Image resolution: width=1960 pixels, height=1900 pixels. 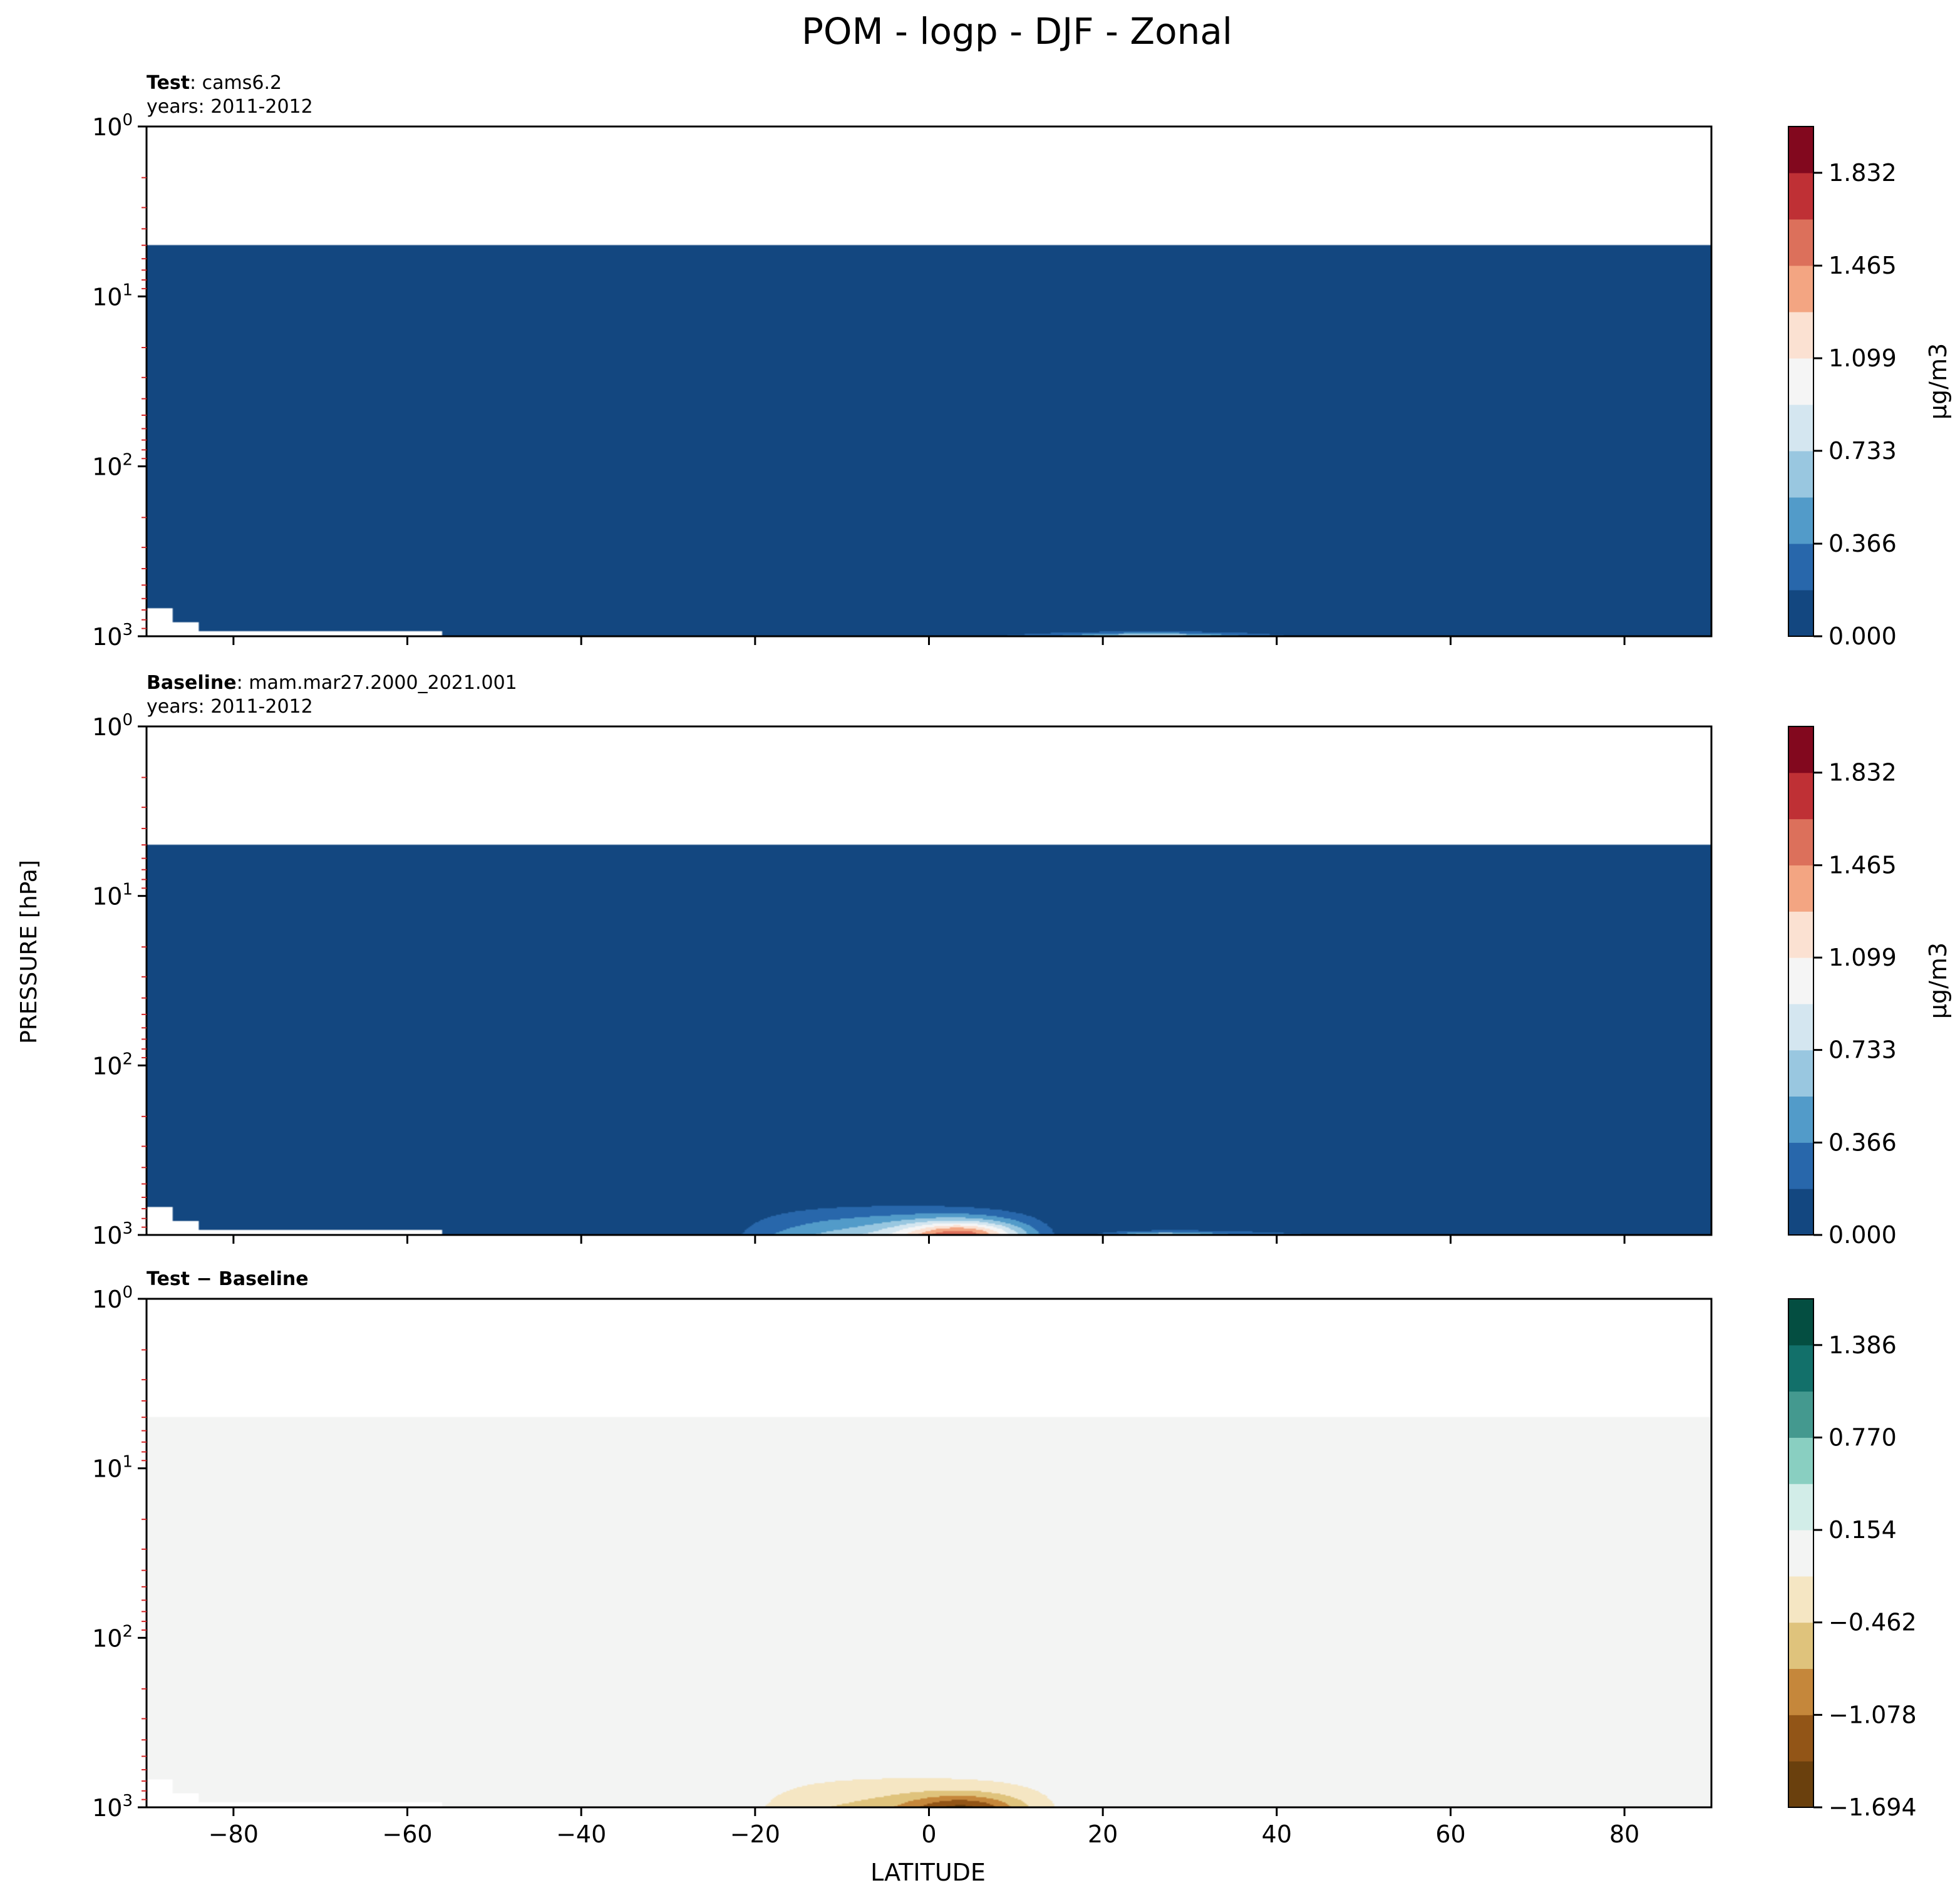 What do you see at coordinates (1450, 1834) in the screenshot?
I see `x-tick-label: 60` at bounding box center [1450, 1834].